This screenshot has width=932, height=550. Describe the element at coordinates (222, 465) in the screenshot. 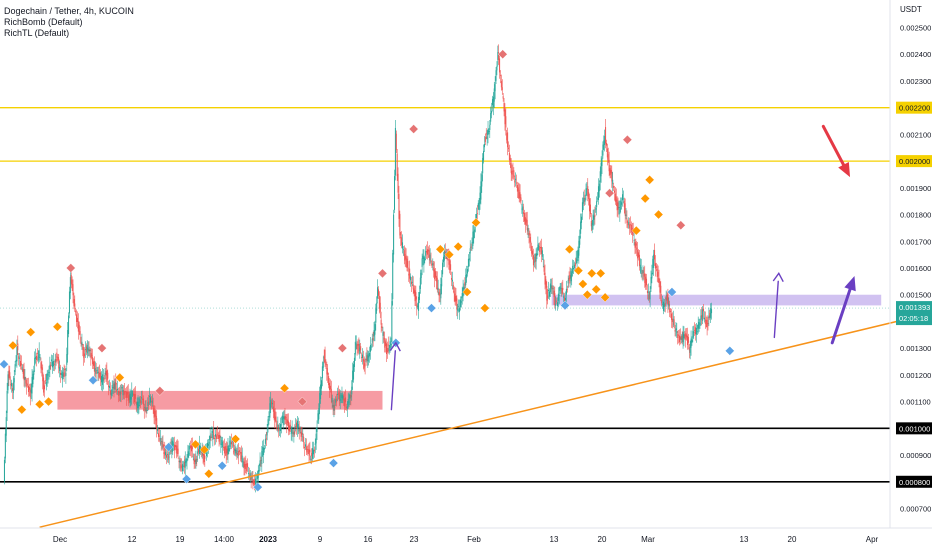

I see `blue-diamond-marker` at that location.